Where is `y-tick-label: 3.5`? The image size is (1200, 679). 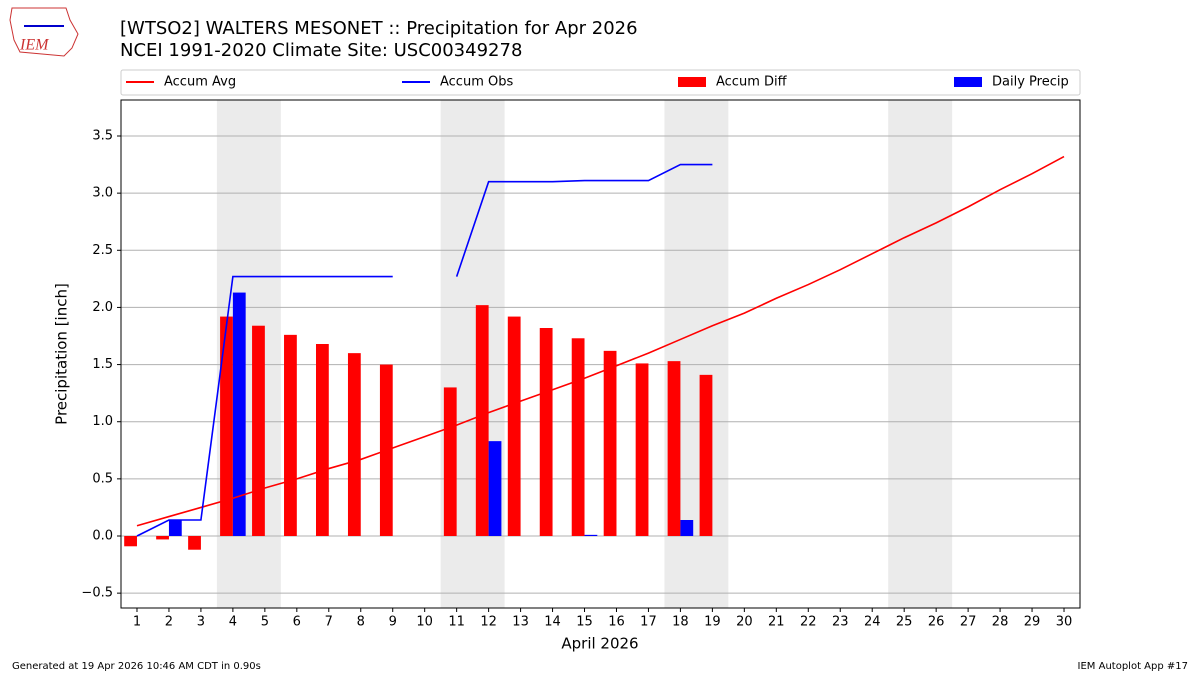
y-tick-label: 3.5 is located at coordinates (102, 136).